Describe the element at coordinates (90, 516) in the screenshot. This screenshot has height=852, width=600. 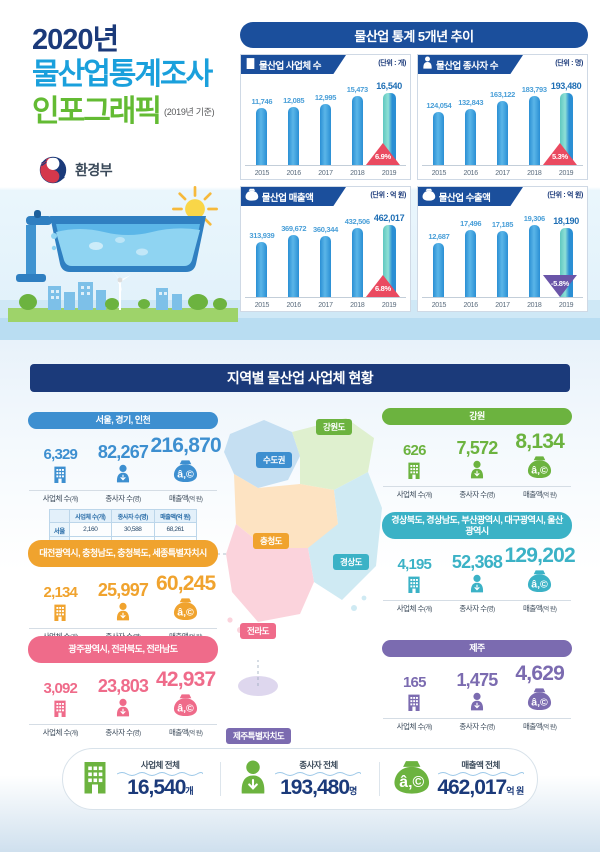
I see `table-col-header: 사업체 수(개)` at that location.